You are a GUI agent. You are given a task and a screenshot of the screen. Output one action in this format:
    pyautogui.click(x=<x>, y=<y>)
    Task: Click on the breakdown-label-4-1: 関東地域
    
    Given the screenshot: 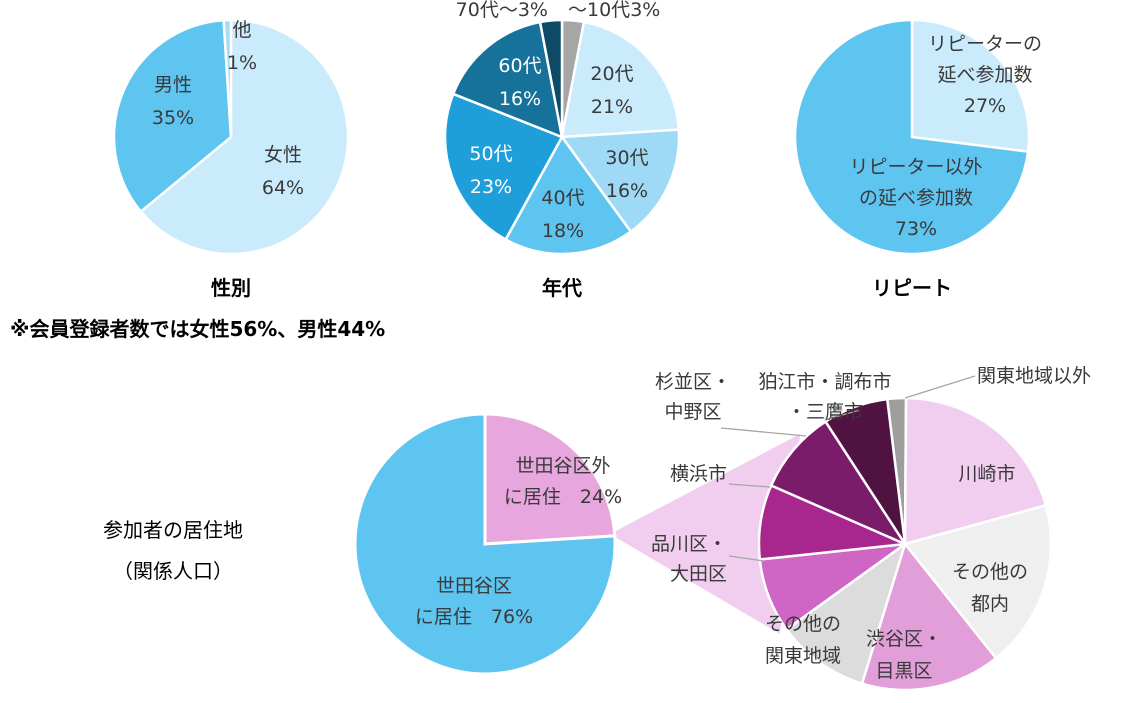 What is the action you would take?
    pyautogui.click(x=803, y=656)
    